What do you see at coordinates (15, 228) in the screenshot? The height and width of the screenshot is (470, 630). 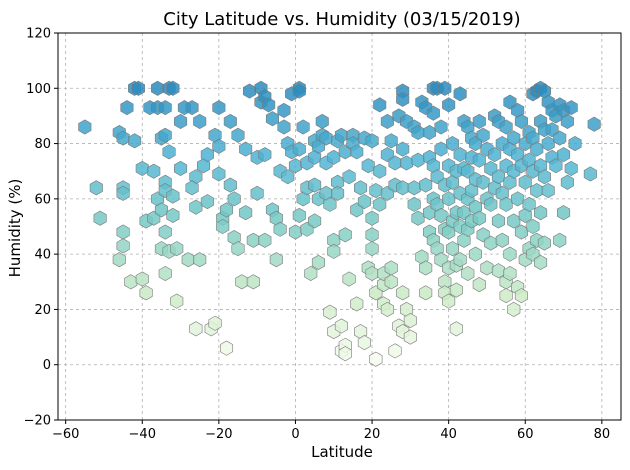 I see `y-axis-label: Humidity (%)` at bounding box center [15, 228].